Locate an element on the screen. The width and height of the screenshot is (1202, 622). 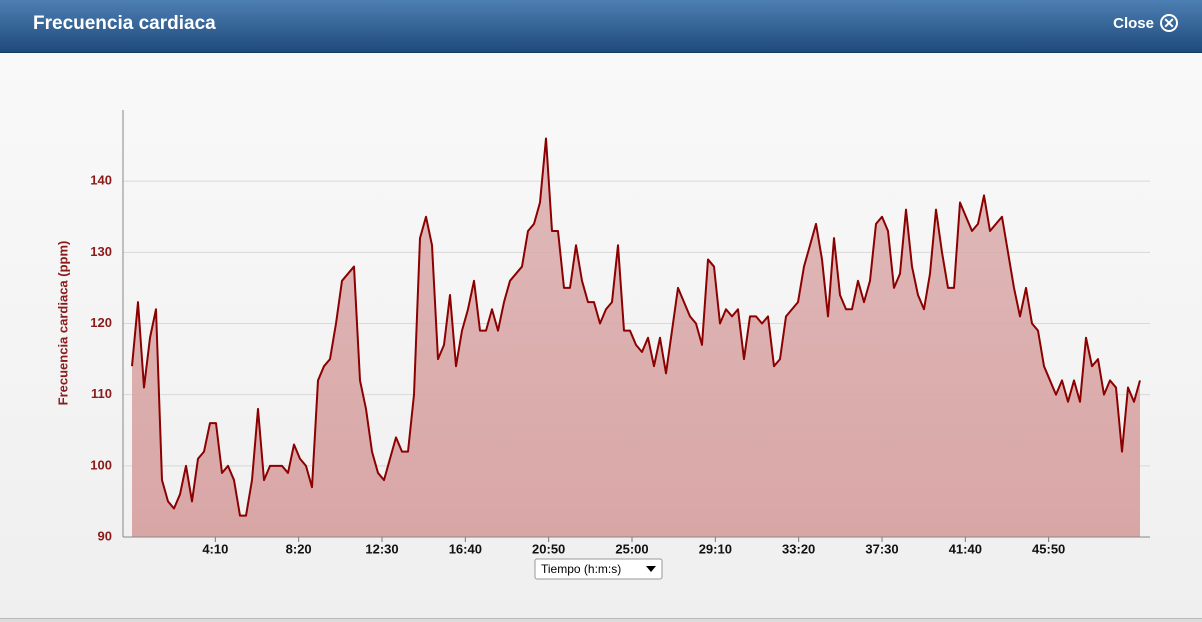
x-selector: Tiempo (h:m:s) is located at coordinates (598, 569).